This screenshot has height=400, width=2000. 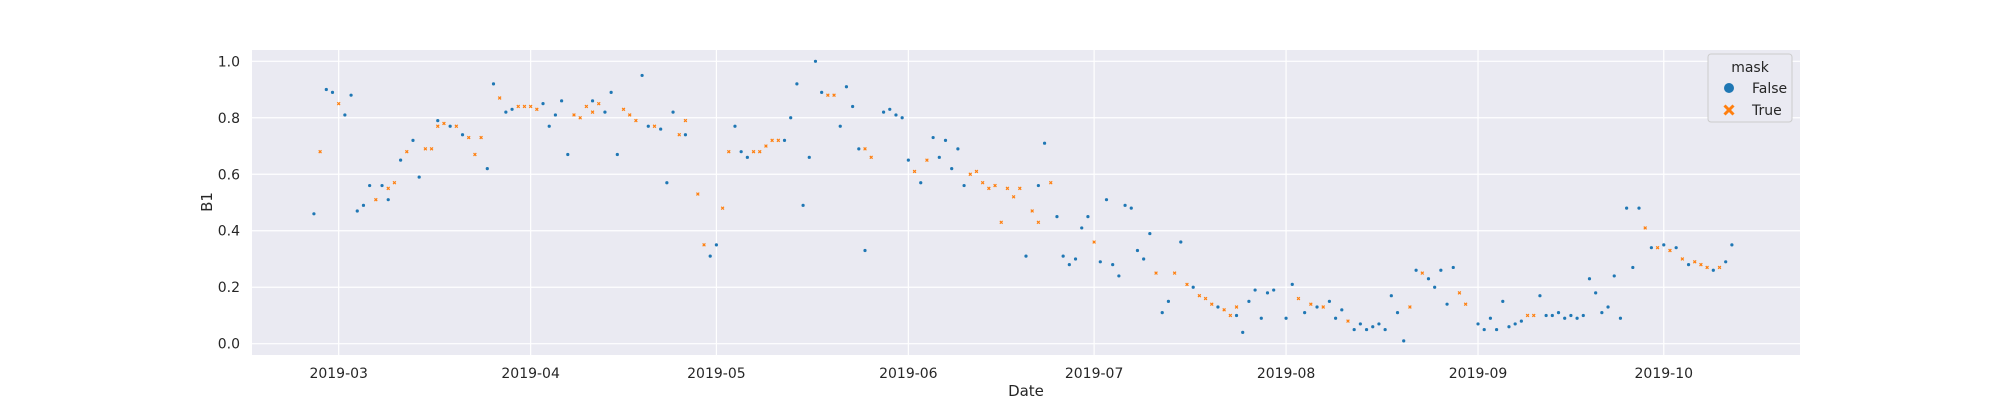 What do you see at coordinates (207, 202) in the screenshot?
I see `y-axis-label: B1` at bounding box center [207, 202].